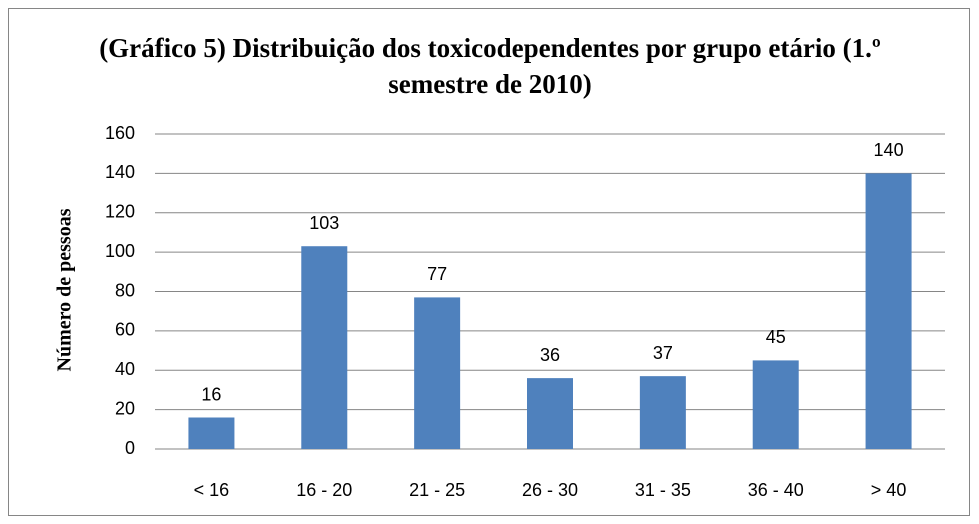  What do you see at coordinates (212, 490) in the screenshot?
I see `x-tick-label: < 16` at bounding box center [212, 490].